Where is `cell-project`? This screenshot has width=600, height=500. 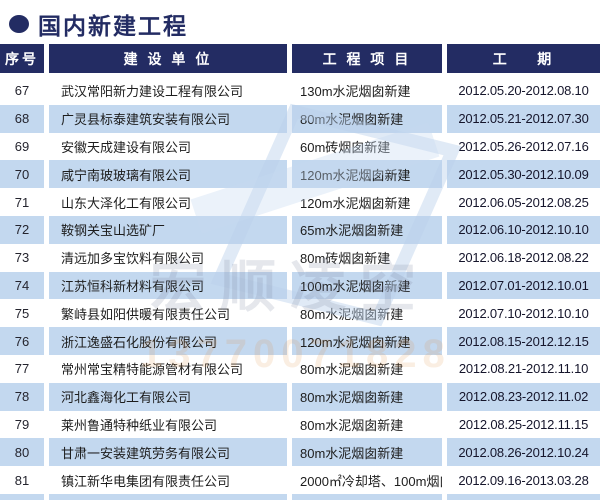 cell-project is located at coordinates (367, 496).